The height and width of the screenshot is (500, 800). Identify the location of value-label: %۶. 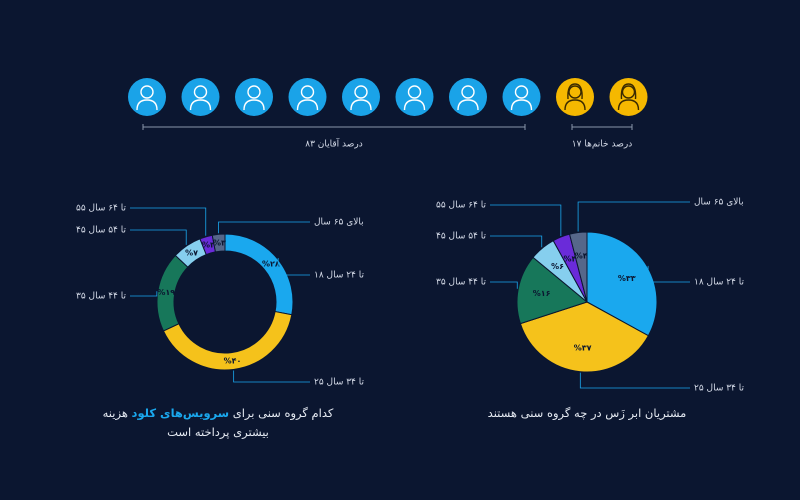
(557, 266).